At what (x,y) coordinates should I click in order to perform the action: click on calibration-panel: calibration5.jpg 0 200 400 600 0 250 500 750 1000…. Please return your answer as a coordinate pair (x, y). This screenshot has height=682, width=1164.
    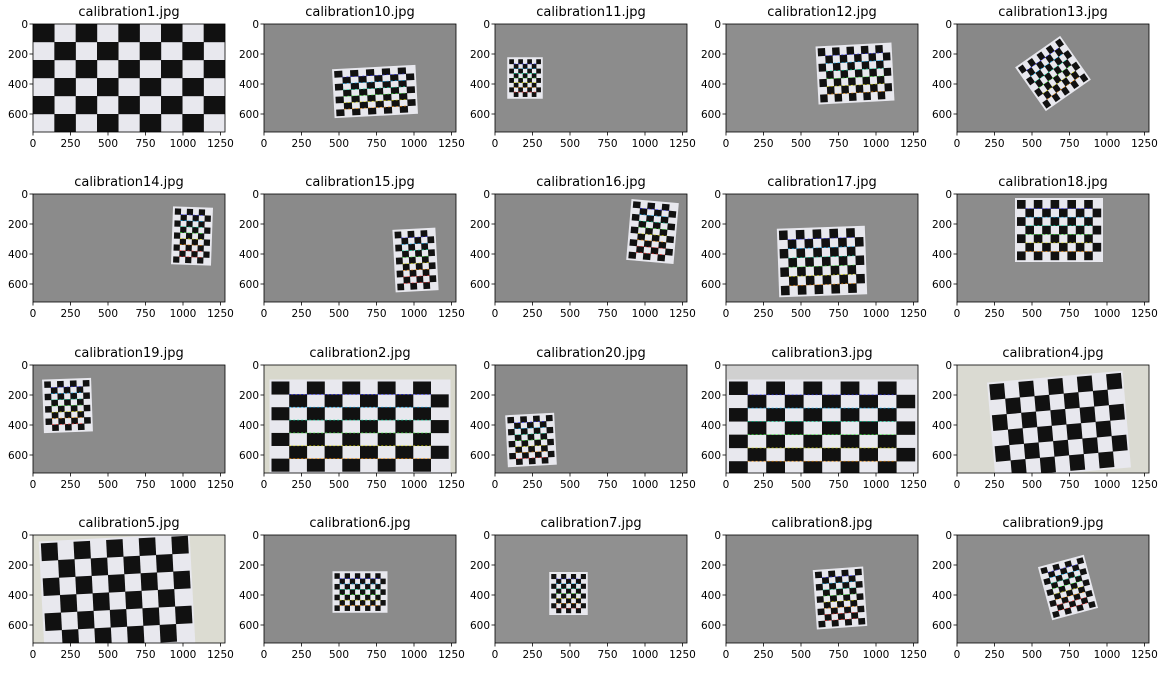
    Looking at the image, I should click on (117, 596).